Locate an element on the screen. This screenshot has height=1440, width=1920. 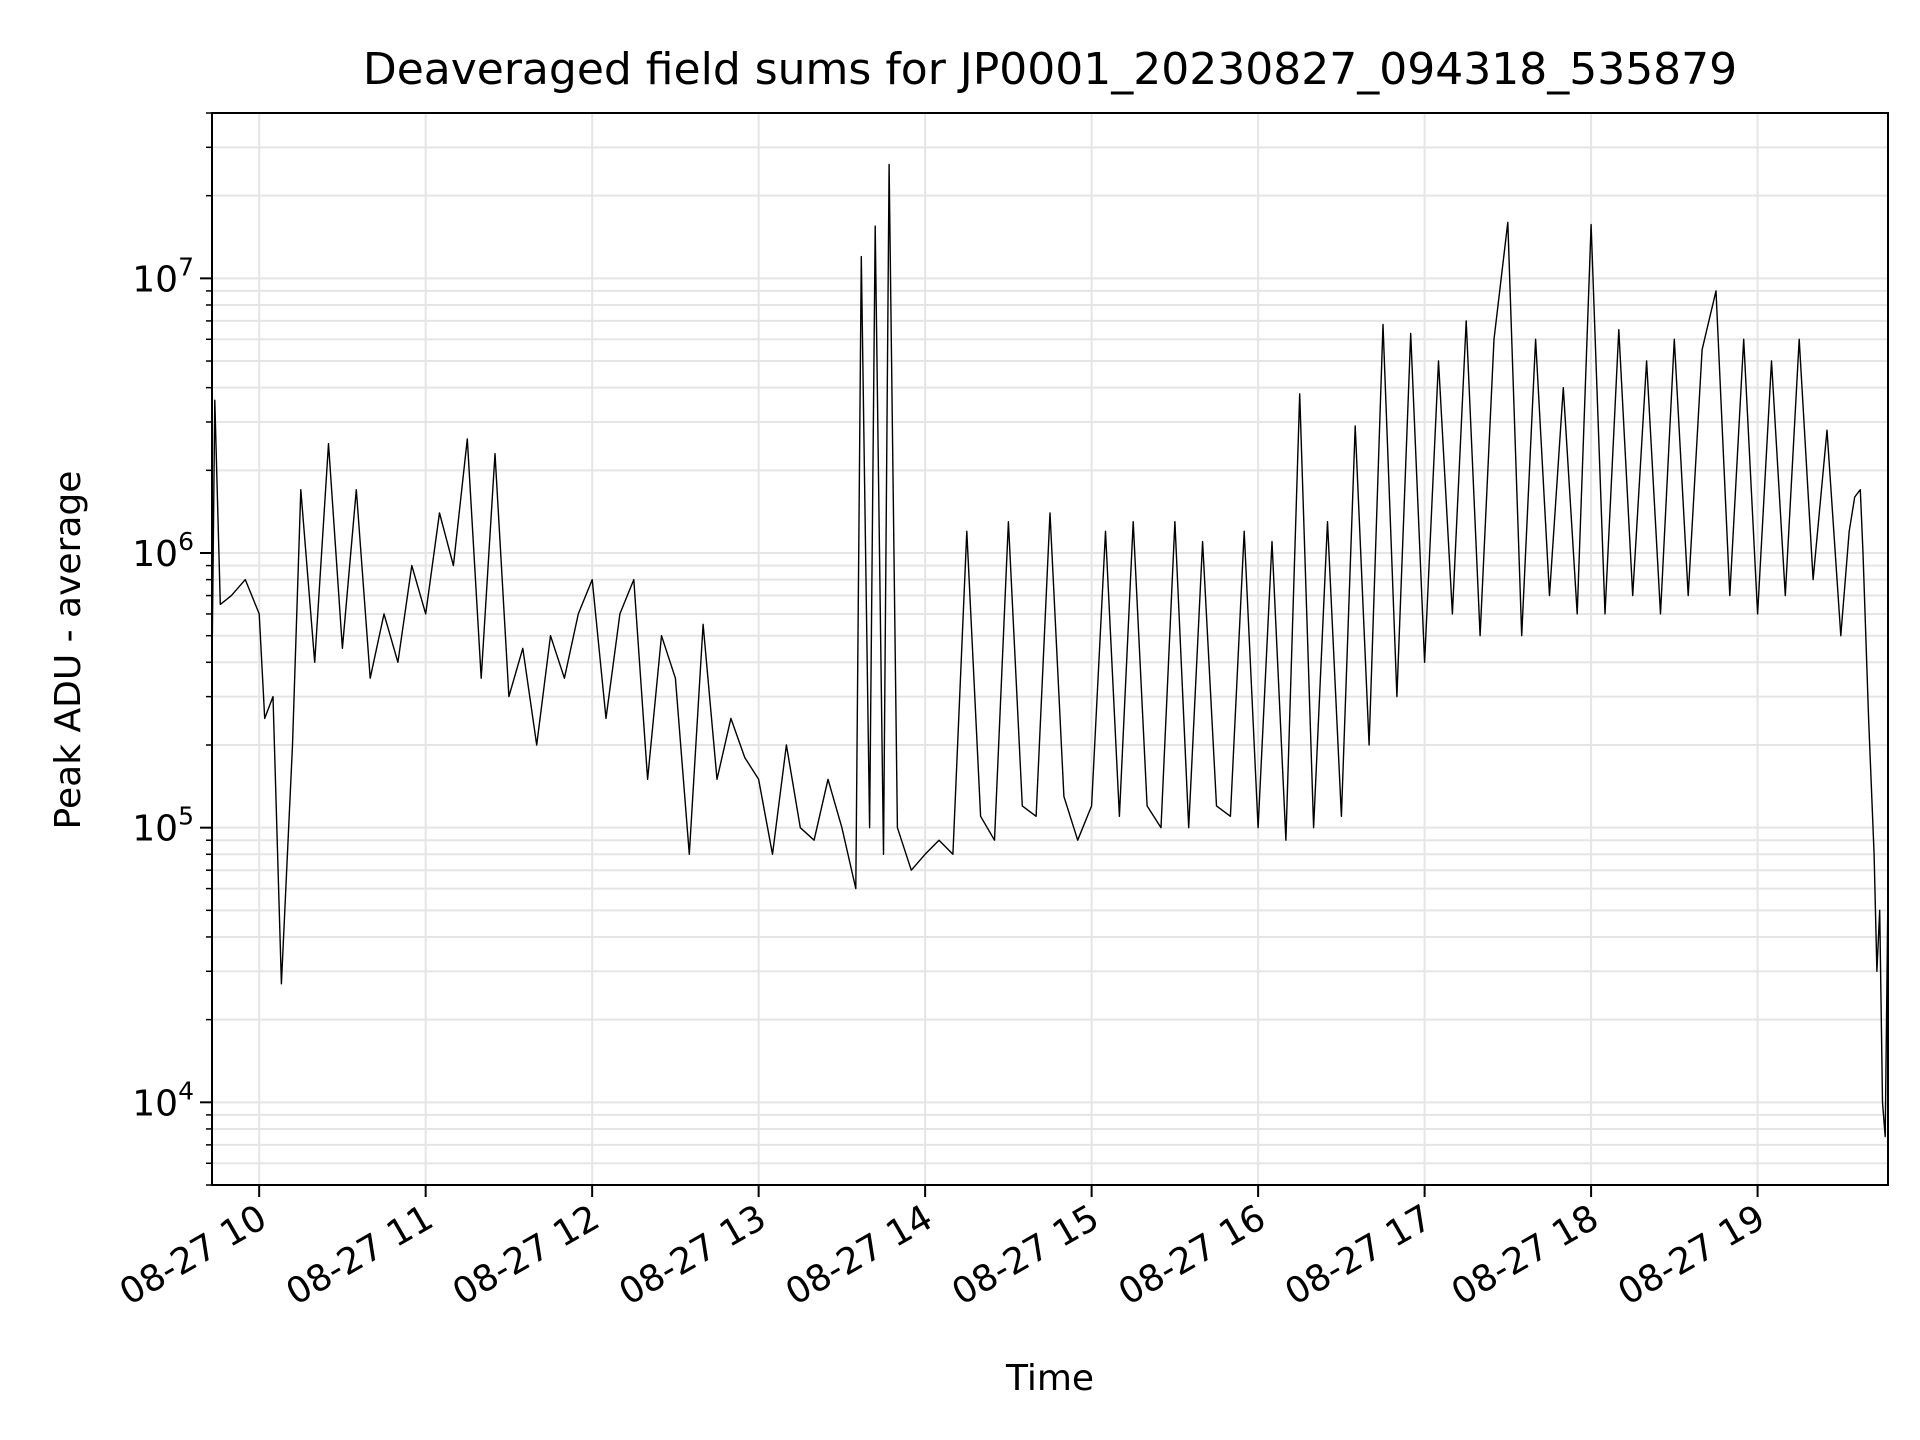
y-tick-label: 10⁵ is located at coordinates (163, 826).